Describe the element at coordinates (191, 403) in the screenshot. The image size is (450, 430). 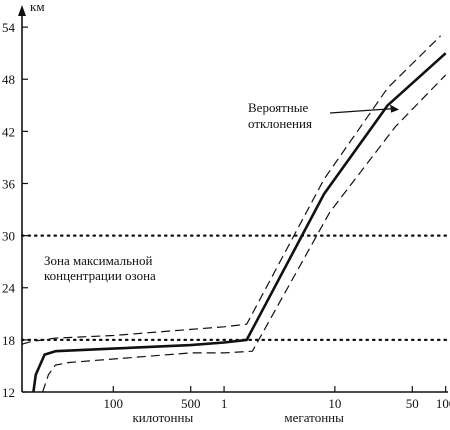
I see `x-tick-label: 500` at that location.